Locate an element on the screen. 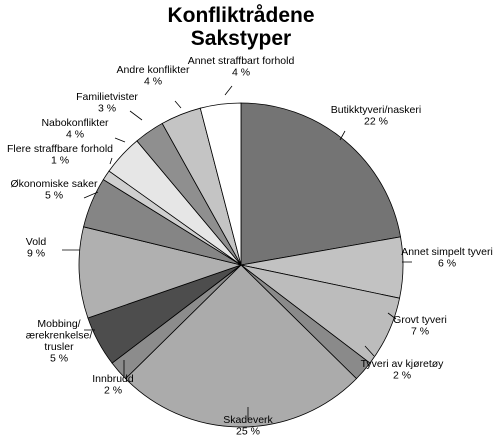 This screenshot has width=500, height=437. slice-label-13: Andre konflikter 4 % is located at coordinates (153, 76).